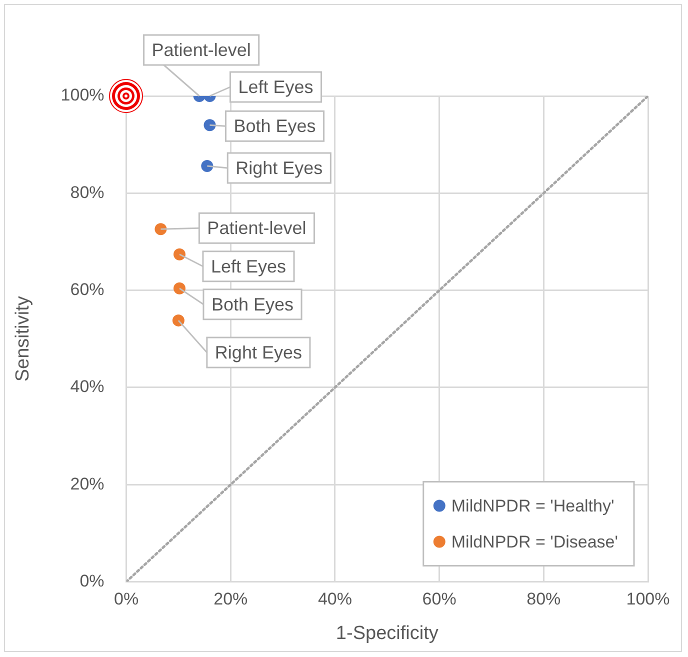 This screenshot has width=688, height=657. I want to click on legend-label: MildNPDR = 'Healthy', so click(532, 506).